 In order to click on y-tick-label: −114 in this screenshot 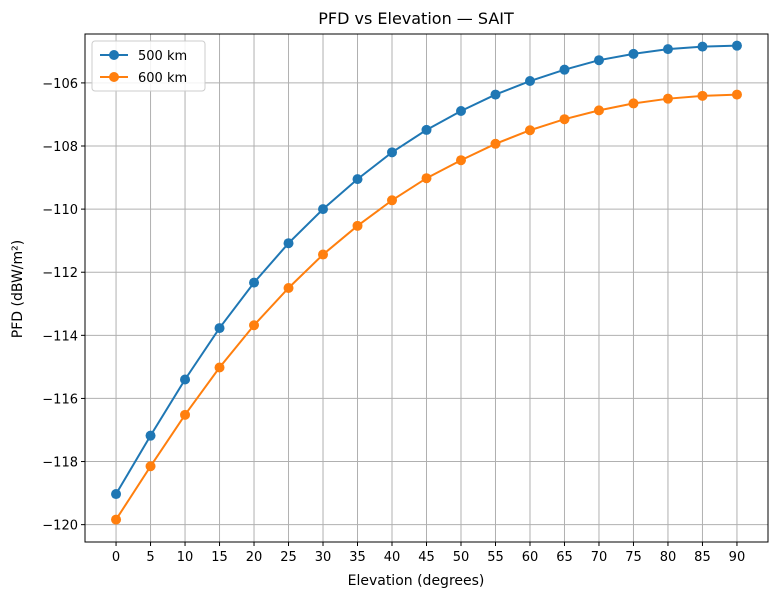, I will do `click(60, 336)`.